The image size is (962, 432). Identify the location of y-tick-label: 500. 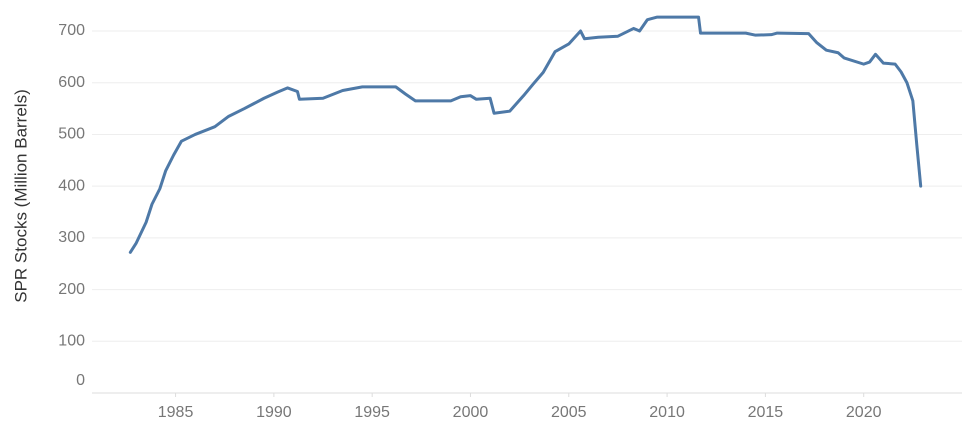
(71, 134).